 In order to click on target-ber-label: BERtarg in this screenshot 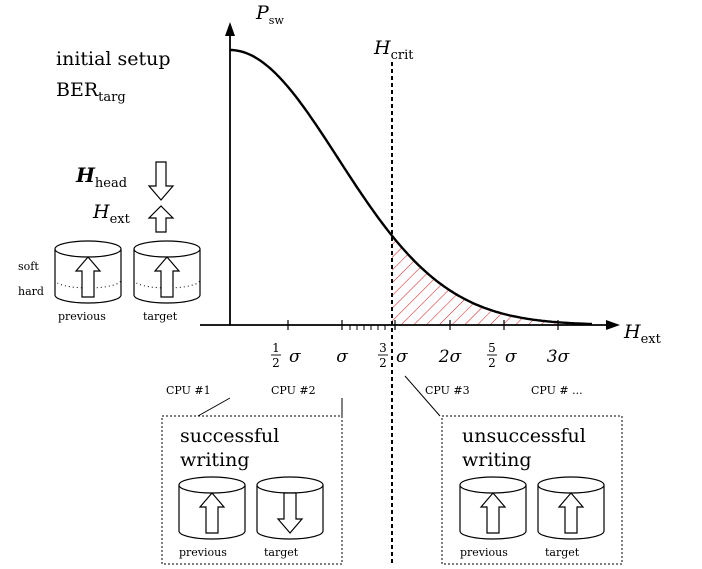, I will do `click(91, 92)`.